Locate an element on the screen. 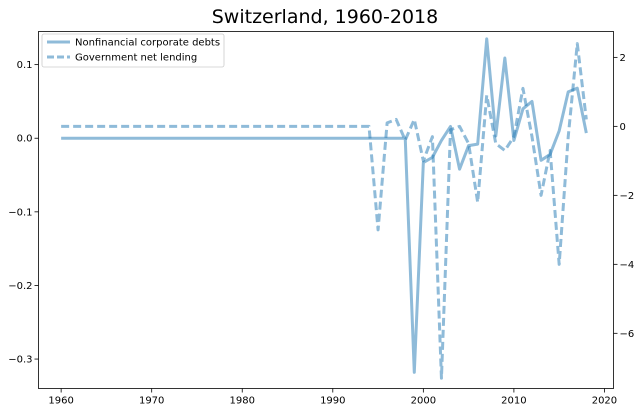  legend-box is located at coordinates (133, 50).